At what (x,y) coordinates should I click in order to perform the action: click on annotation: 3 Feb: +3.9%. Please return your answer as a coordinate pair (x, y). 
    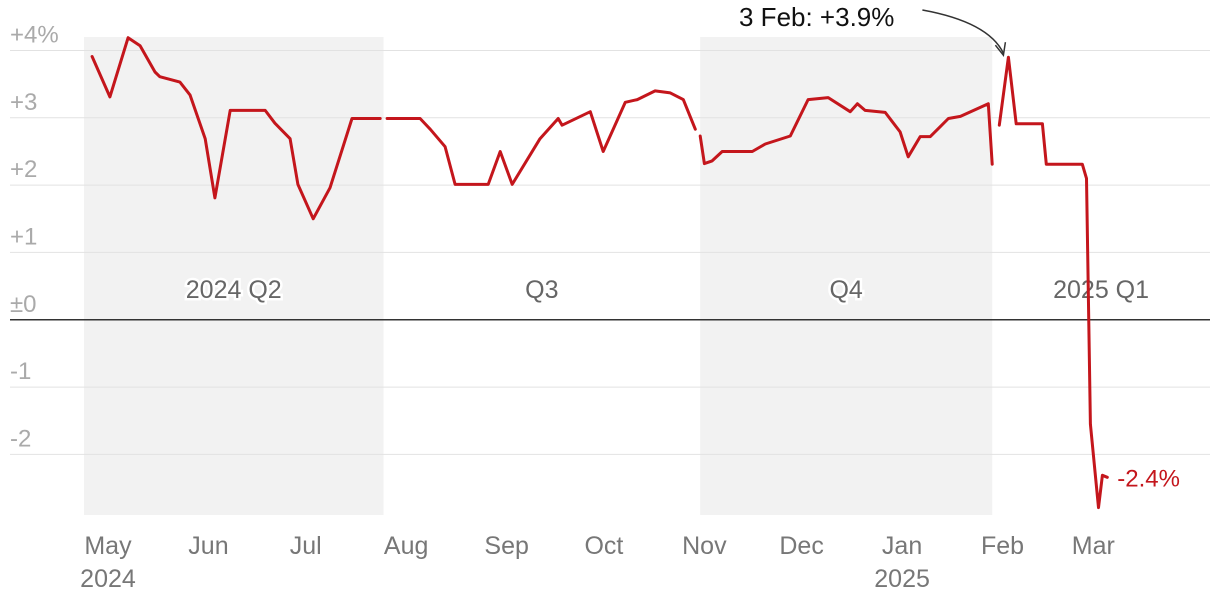
    Looking at the image, I should click on (816, 17).